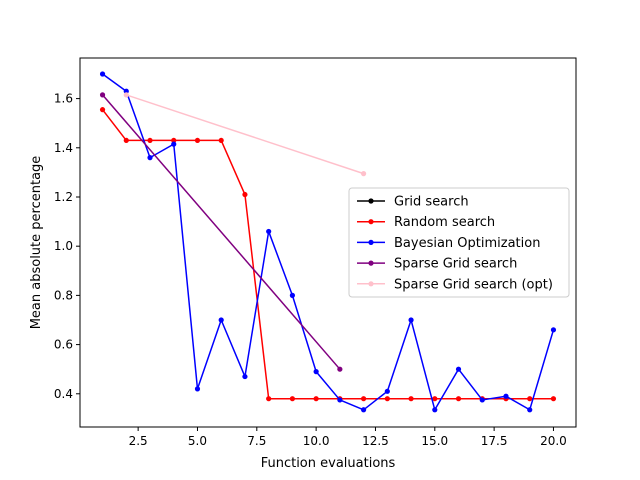 The width and height of the screenshot is (640, 480). Describe the element at coordinates (431, 202) in the screenshot. I see `legend-label: Grid search` at that location.